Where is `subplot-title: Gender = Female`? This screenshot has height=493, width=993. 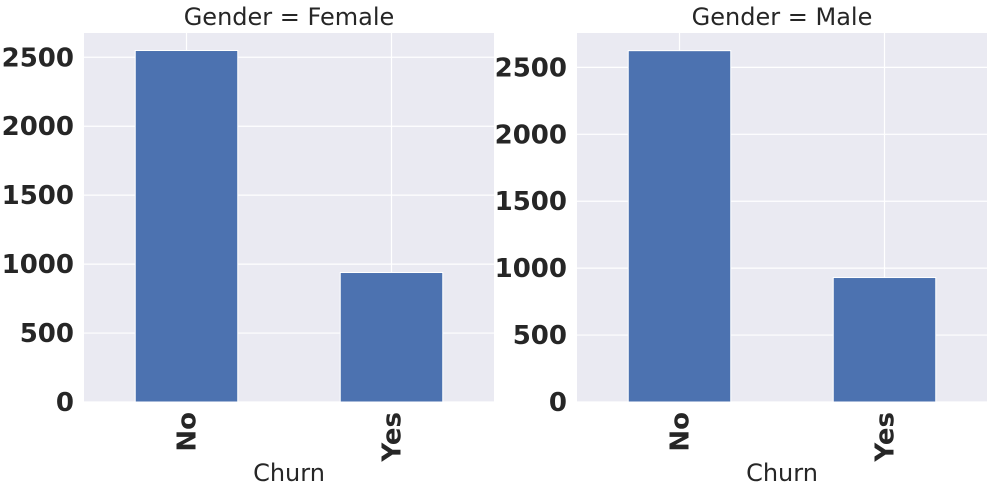
subplot-title: Gender = Female is located at coordinates (289, 17).